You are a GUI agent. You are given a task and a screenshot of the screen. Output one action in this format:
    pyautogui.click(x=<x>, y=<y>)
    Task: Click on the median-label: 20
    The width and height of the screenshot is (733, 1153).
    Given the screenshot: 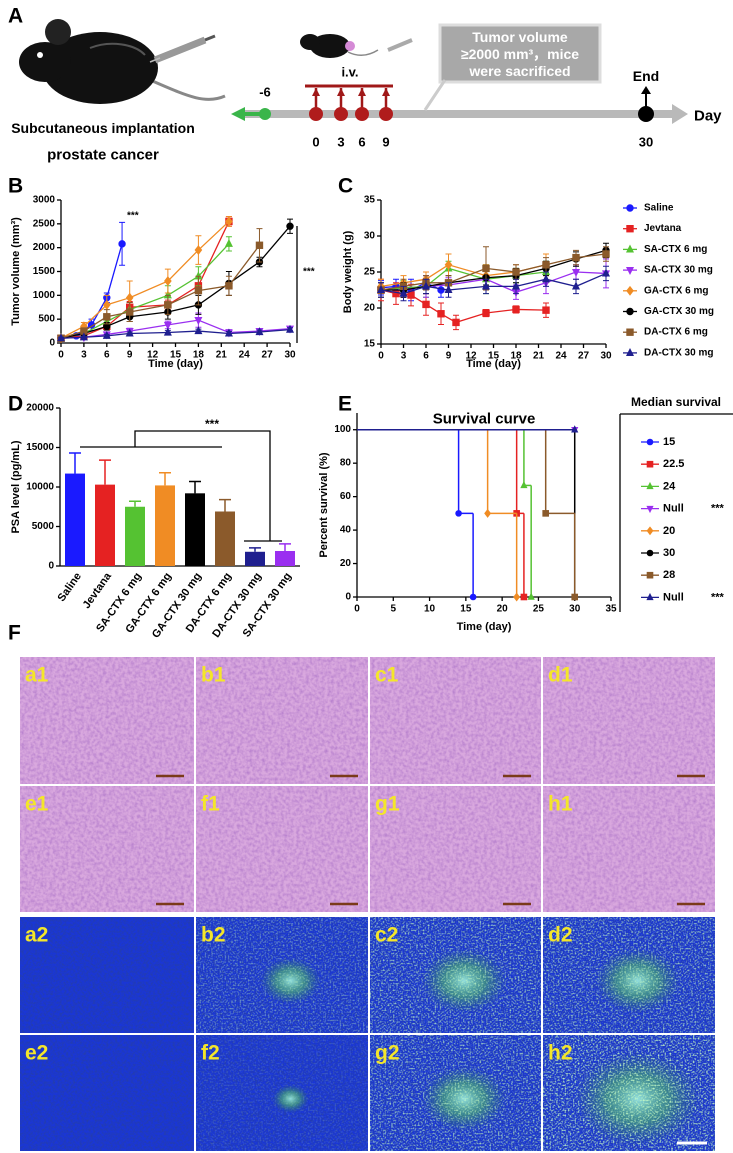 What is the action you would take?
    pyautogui.click(x=669, y=531)
    